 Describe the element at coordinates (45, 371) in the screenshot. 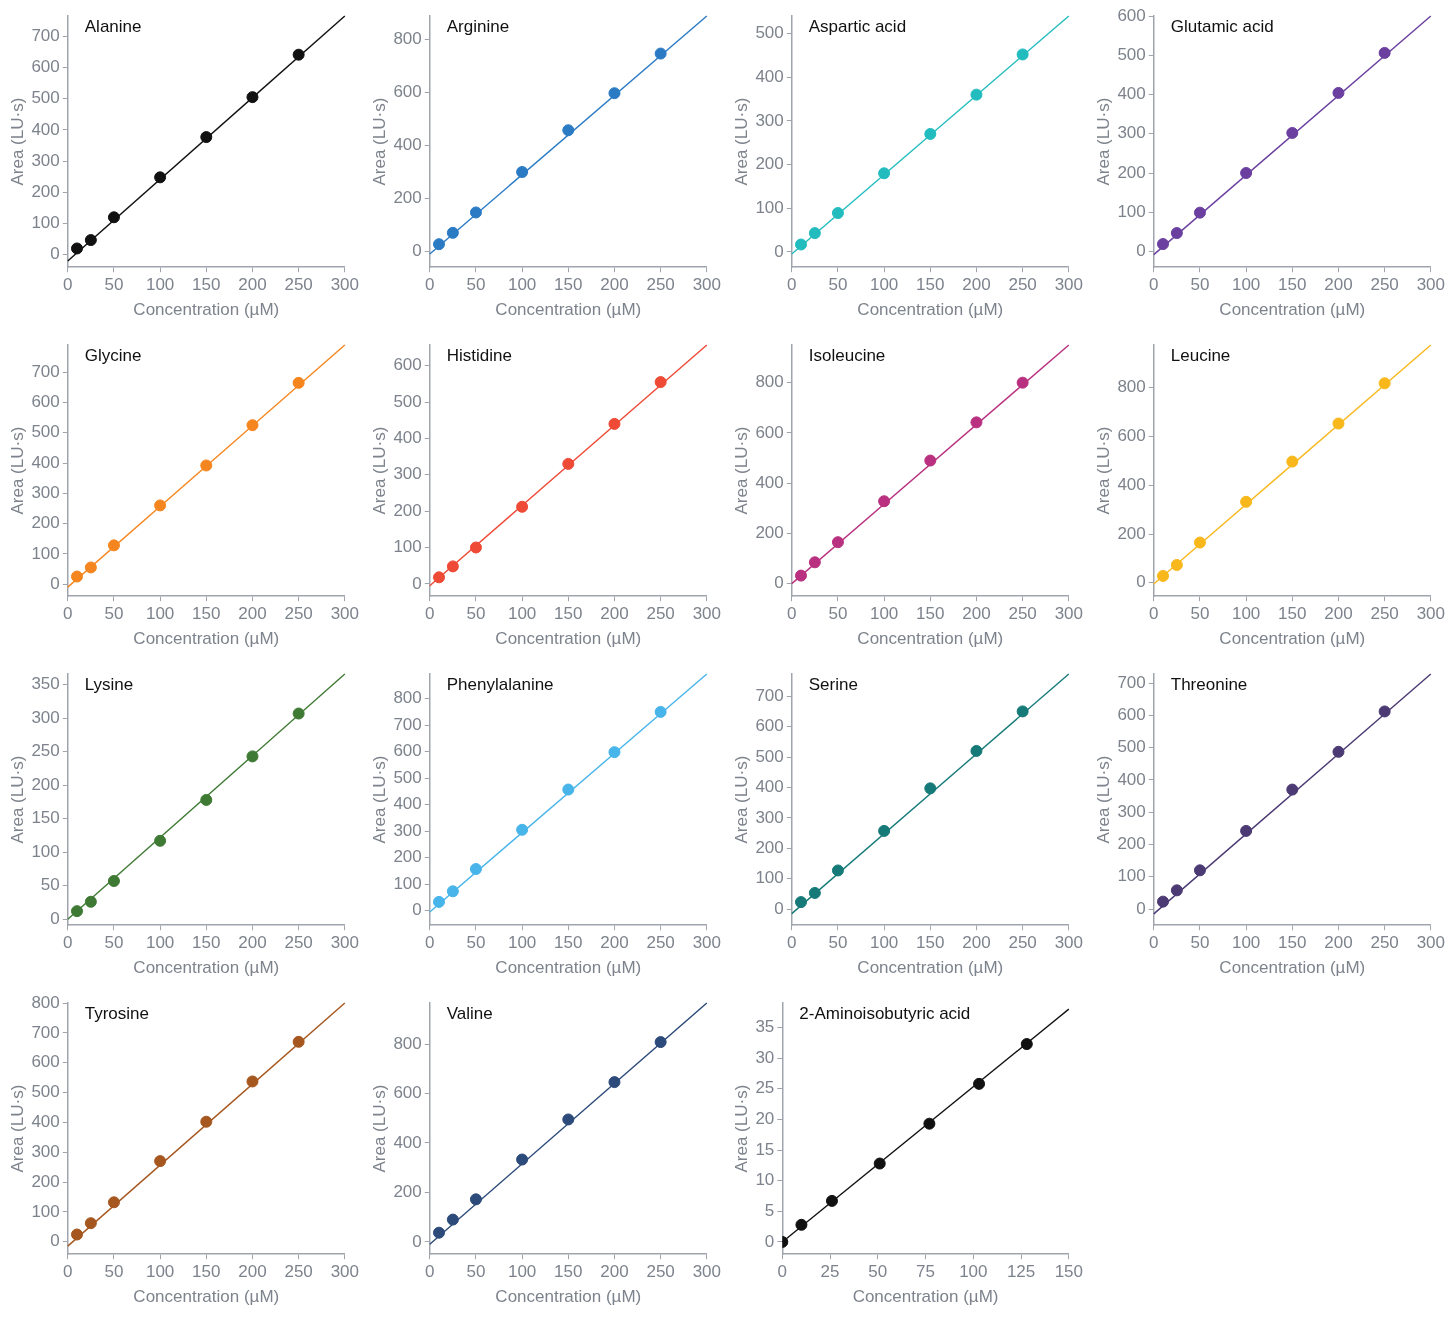

I see `y-tick-label: 700` at that location.